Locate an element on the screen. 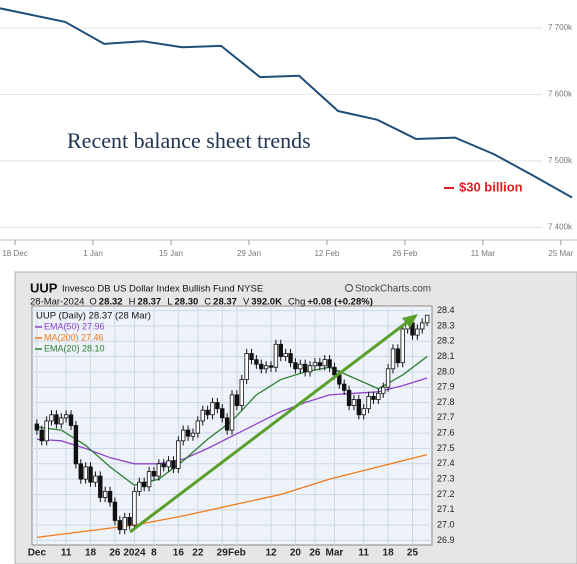 Image resolution: width=577 pixels, height=564 pixels. price-legend: UUP (Daily) 28.37 (28 Mar) is located at coordinates (93, 316).